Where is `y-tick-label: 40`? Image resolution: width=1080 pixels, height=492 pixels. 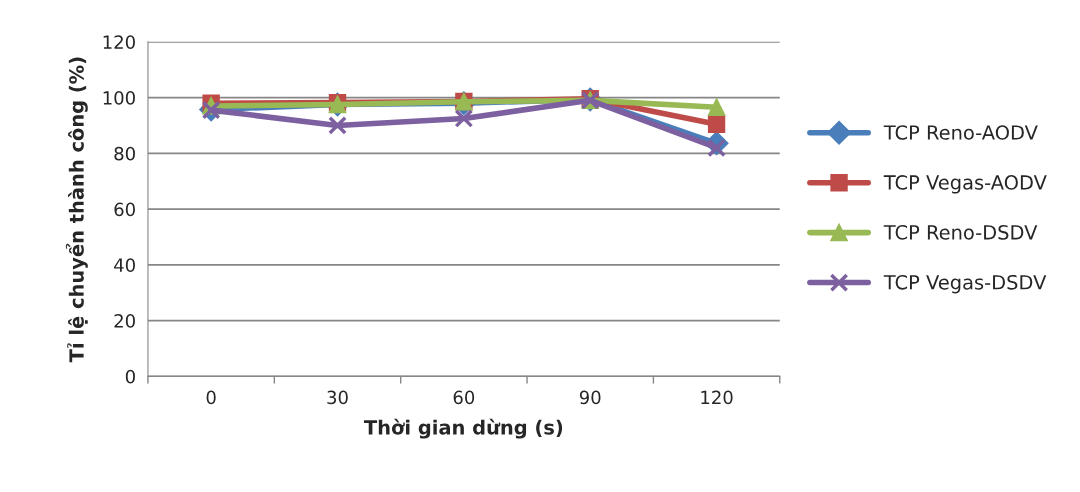 y-tick-label: 40 is located at coordinates (124, 265).